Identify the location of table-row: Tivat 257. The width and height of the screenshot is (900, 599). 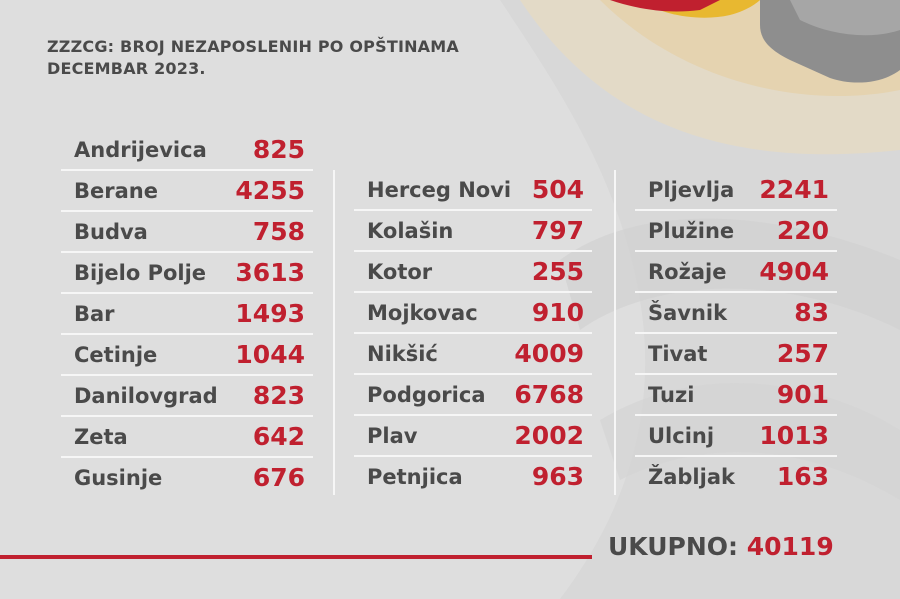
(736, 354).